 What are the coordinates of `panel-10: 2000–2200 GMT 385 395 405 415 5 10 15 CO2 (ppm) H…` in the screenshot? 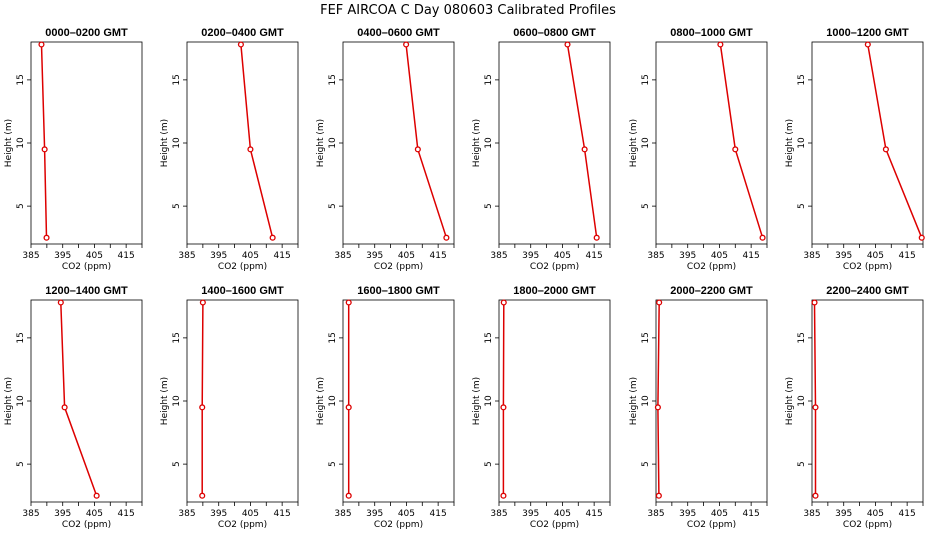 It's located at (698, 407).